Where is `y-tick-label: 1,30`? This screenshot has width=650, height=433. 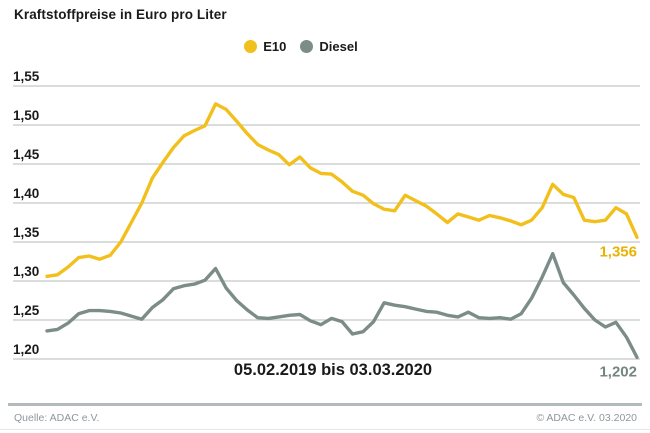
y-tick-label: 1,30 is located at coordinates (26, 271).